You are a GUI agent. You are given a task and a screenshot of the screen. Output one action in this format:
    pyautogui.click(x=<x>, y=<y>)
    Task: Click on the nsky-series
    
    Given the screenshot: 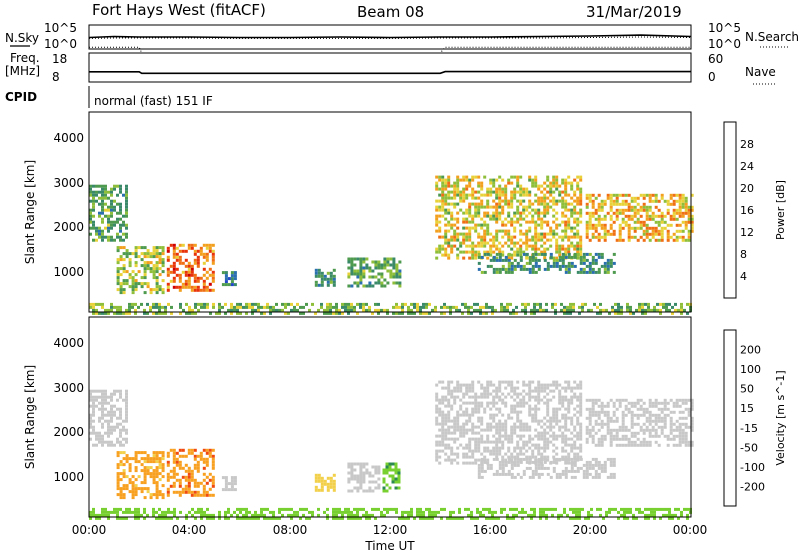 What is the action you would take?
    pyautogui.click(x=390, y=36)
    